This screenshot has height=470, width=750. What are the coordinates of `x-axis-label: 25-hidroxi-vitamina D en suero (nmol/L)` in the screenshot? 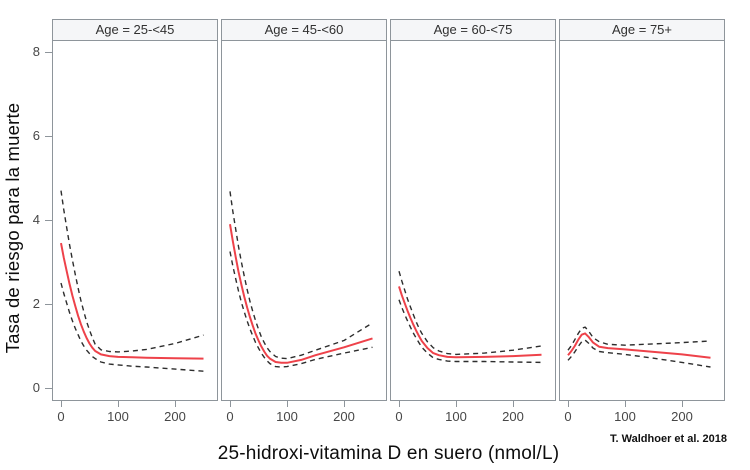 It's located at (388, 453).